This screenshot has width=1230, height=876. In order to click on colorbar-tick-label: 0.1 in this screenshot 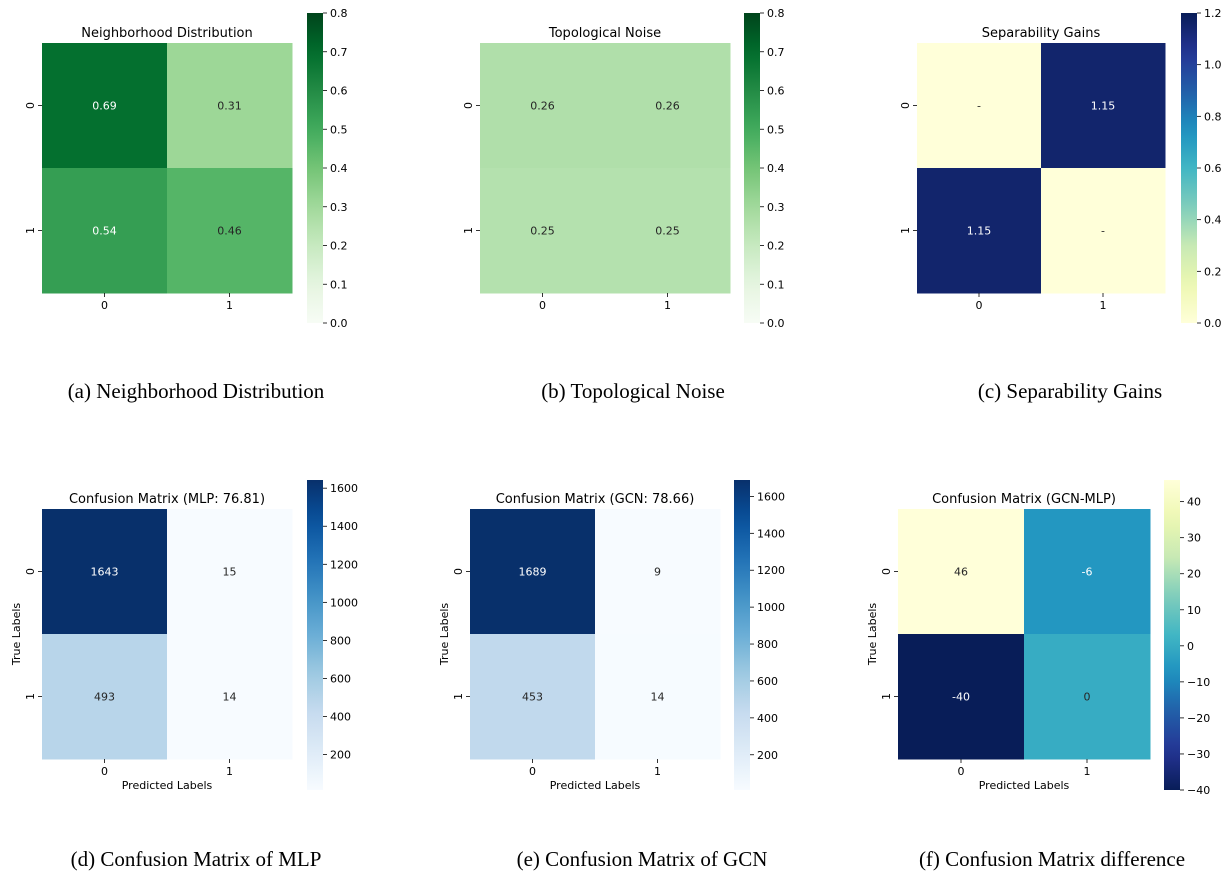, I will do `click(339, 284)`.